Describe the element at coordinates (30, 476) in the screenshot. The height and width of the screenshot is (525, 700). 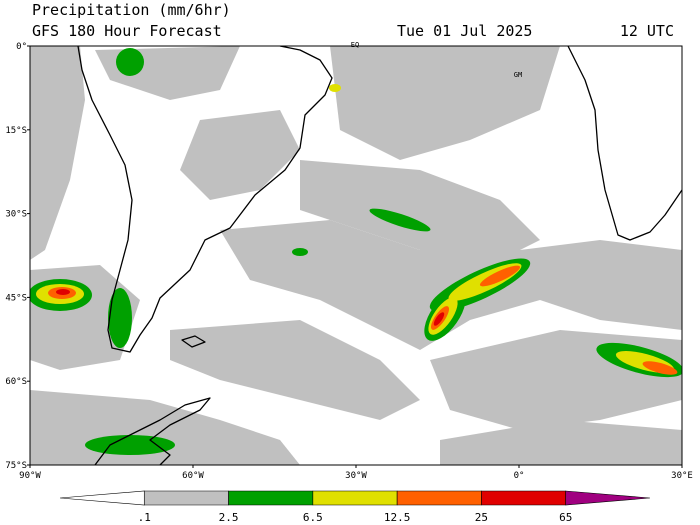
I see `lon-label: 90°W` at that location.